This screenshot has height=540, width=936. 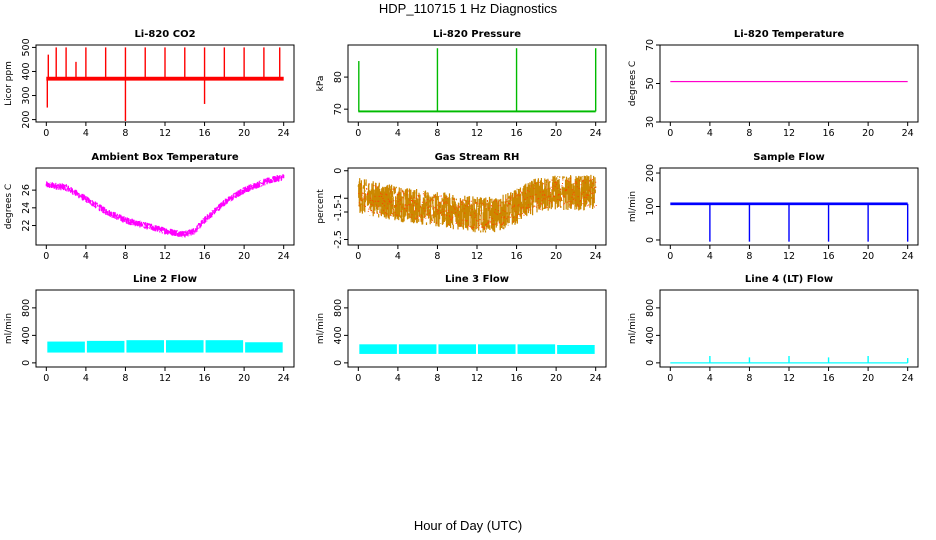 I want to click on chart-panel-8: Line 3 Flow 0 4 8 12 16 20 24 0 400 800 ml/min, so click(x=461, y=329).